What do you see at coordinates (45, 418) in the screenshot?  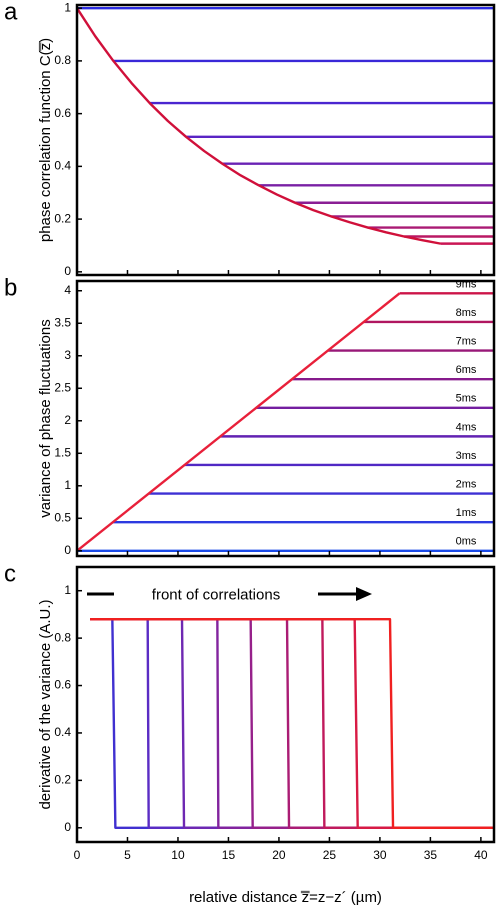 I see `y-axis-label: variance of phase fluctuations` at bounding box center [45, 418].